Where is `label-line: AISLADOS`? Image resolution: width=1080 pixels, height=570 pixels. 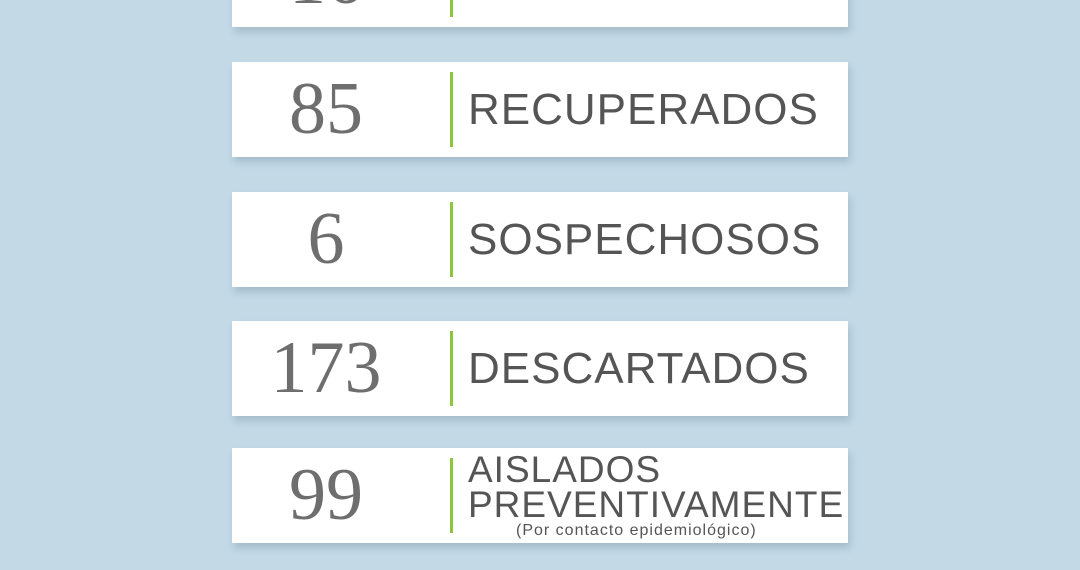
label-line: AISLADOS is located at coordinates (565, 469).